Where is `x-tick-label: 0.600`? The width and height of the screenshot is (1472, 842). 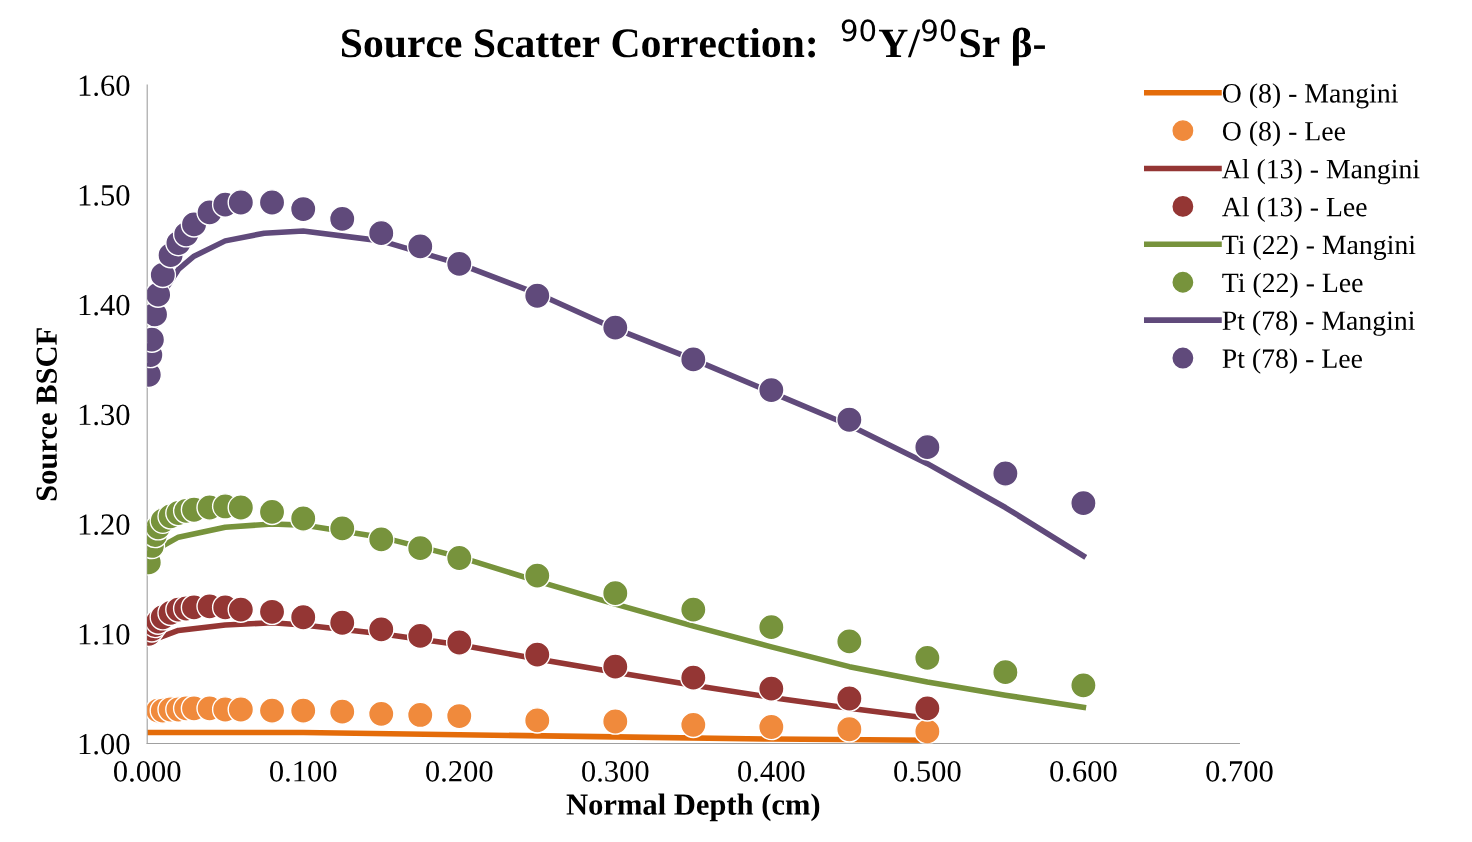
x-tick-label: 0.600 is located at coordinates (1083, 771).